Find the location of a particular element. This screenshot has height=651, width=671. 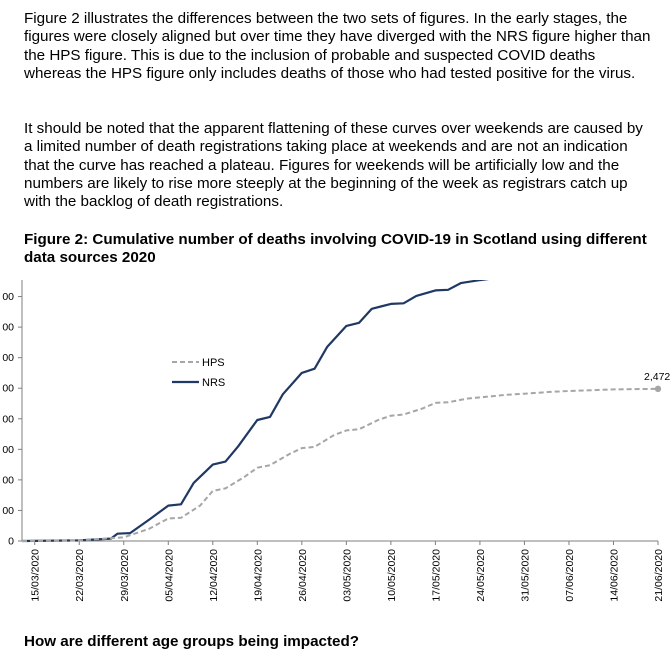

x-tick-label: 31/05/2020 is located at coordinates (525, 575).